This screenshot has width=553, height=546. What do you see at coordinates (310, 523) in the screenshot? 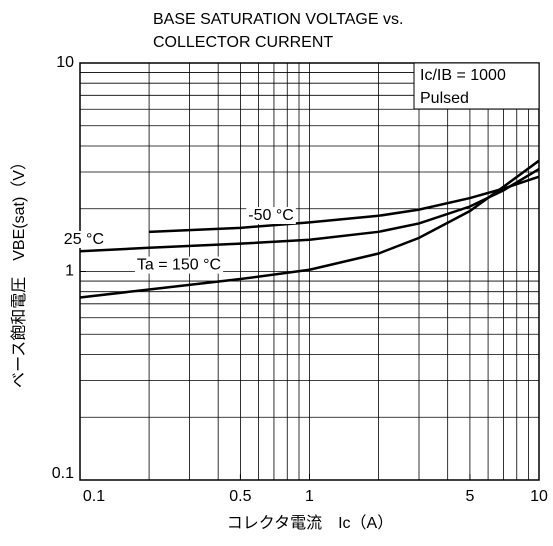
I see `x-axis-label: コレクタ電流 Ic（A）` at bounding box center [310, 523].